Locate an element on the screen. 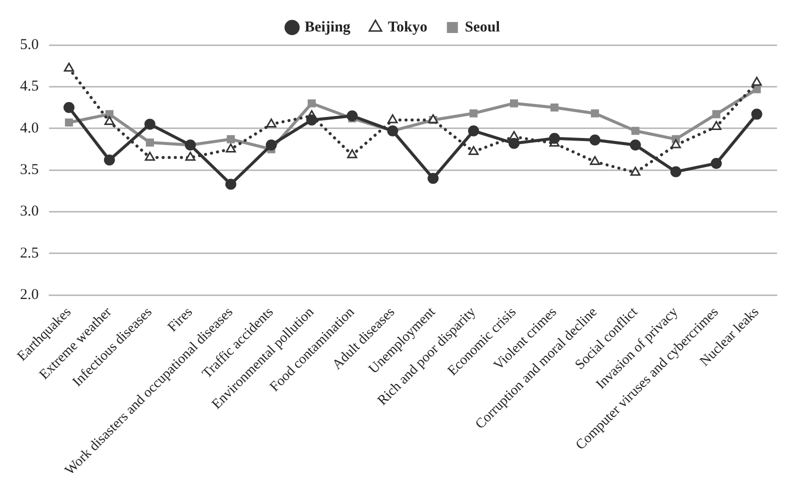 The width and height of the screenshot is (797, 487). y-tick-label: 2.5 is located at coordinates (29, 253).